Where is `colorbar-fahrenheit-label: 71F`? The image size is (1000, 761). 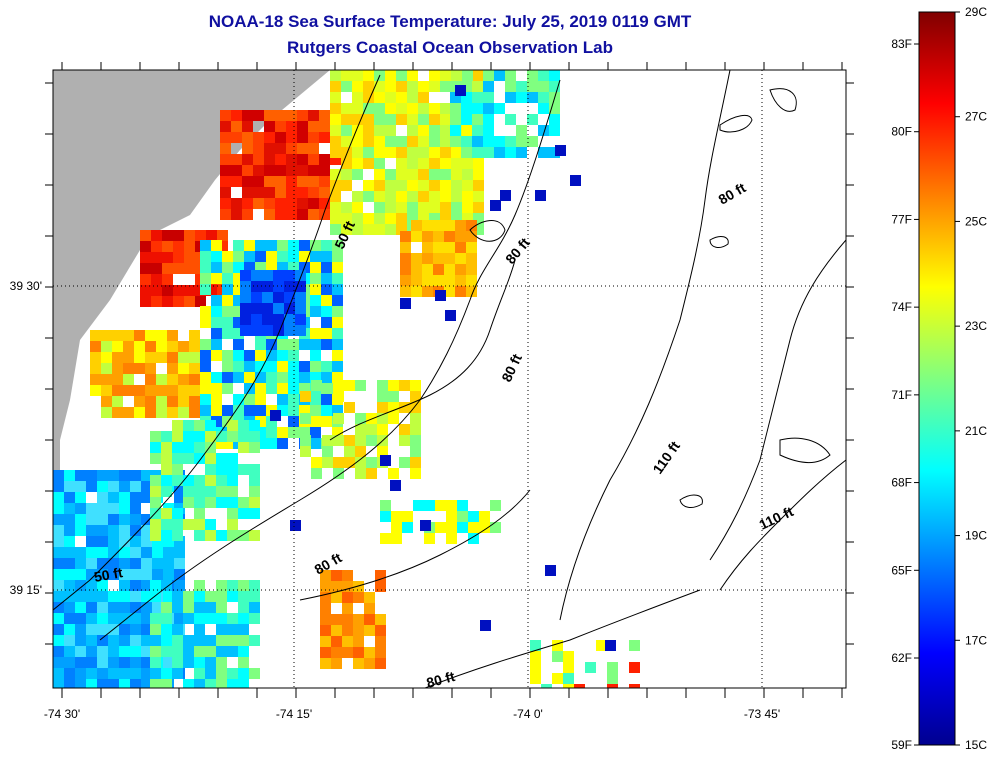 colorbar-fahrenheit-label: 71F is located at coordinates (901, 395).